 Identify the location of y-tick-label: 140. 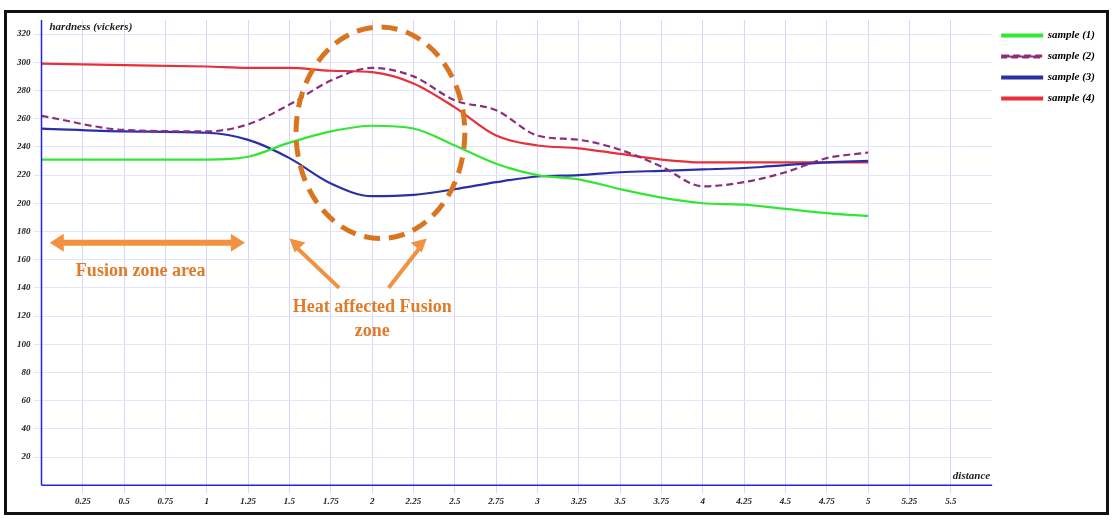
(24, 287).